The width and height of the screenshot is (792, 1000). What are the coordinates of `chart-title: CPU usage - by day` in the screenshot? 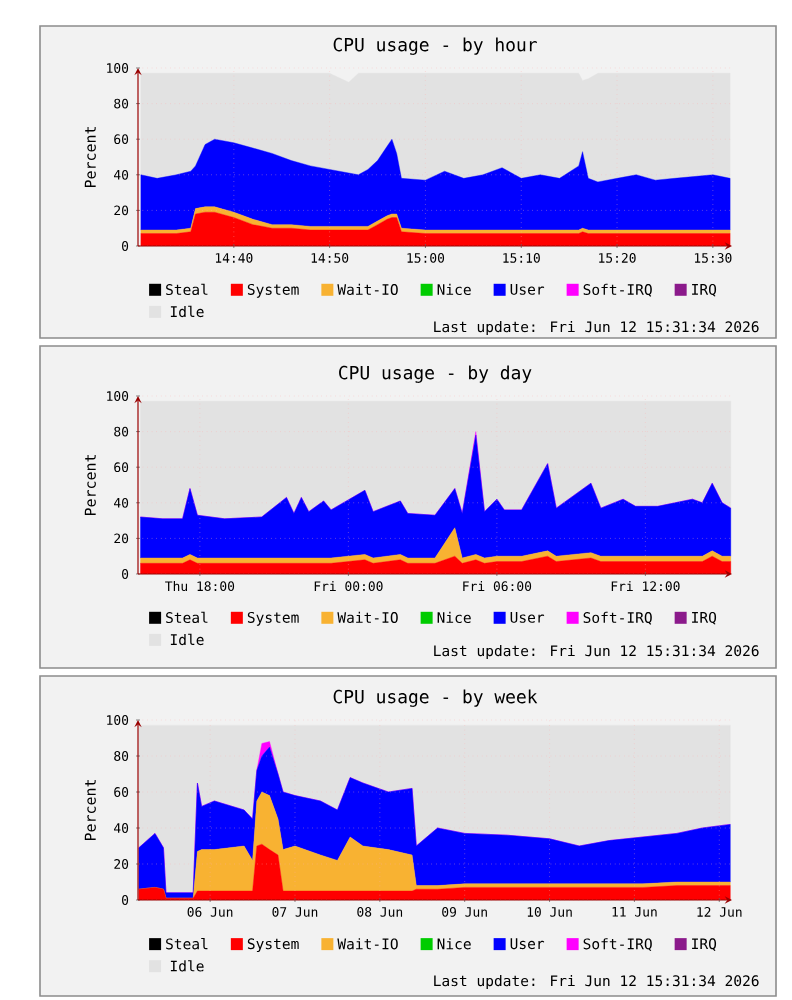 It's located at (435, 374).